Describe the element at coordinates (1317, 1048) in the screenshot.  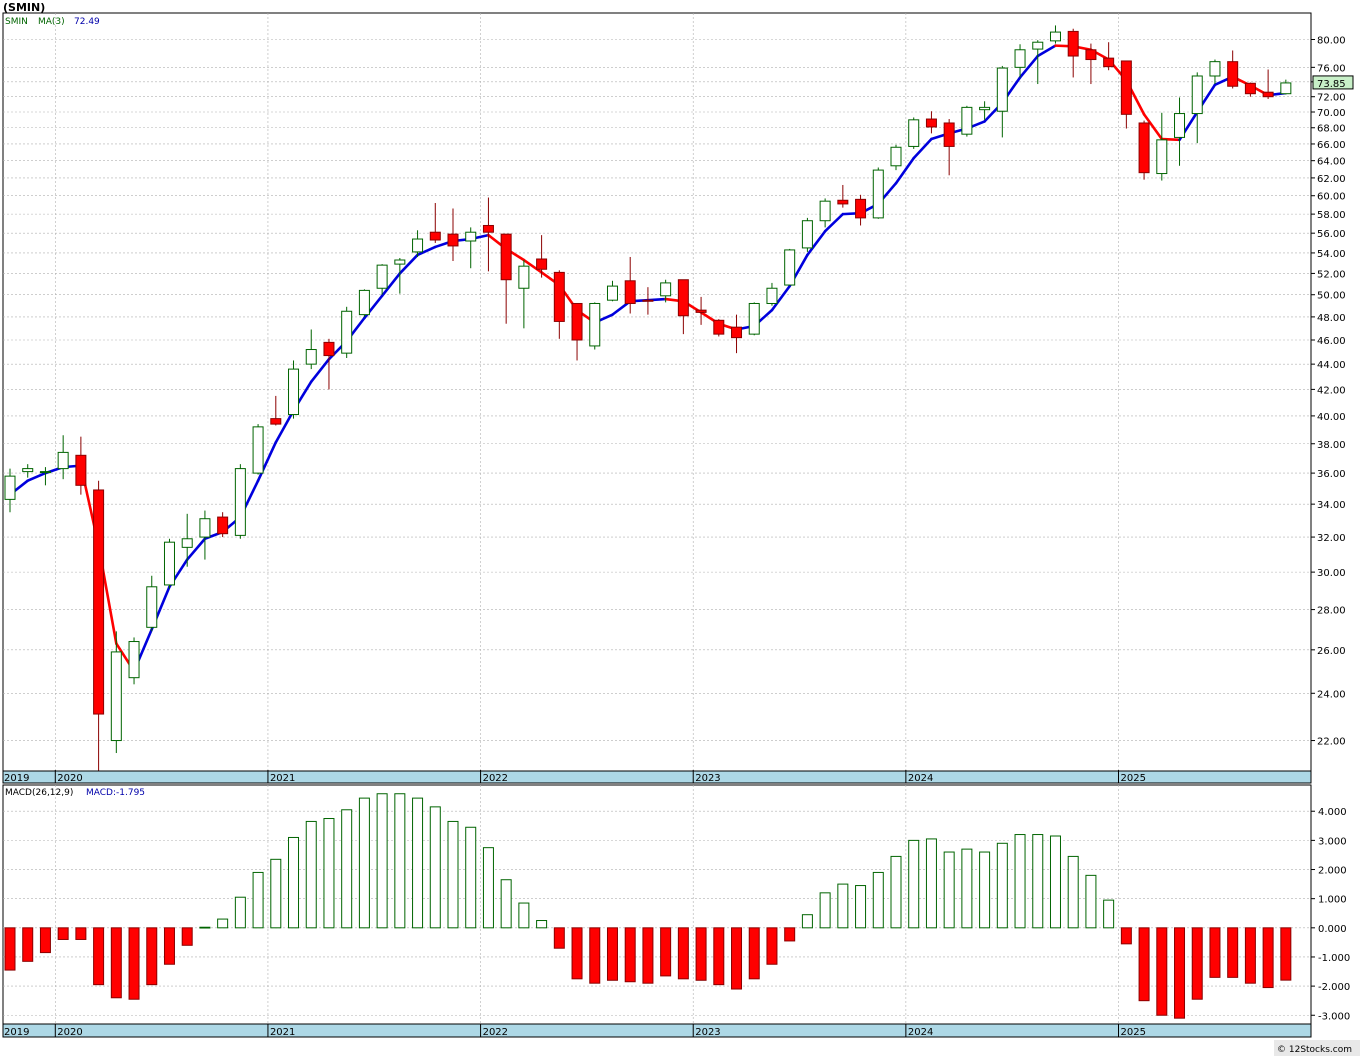
I see `watermark-bg` at that location.